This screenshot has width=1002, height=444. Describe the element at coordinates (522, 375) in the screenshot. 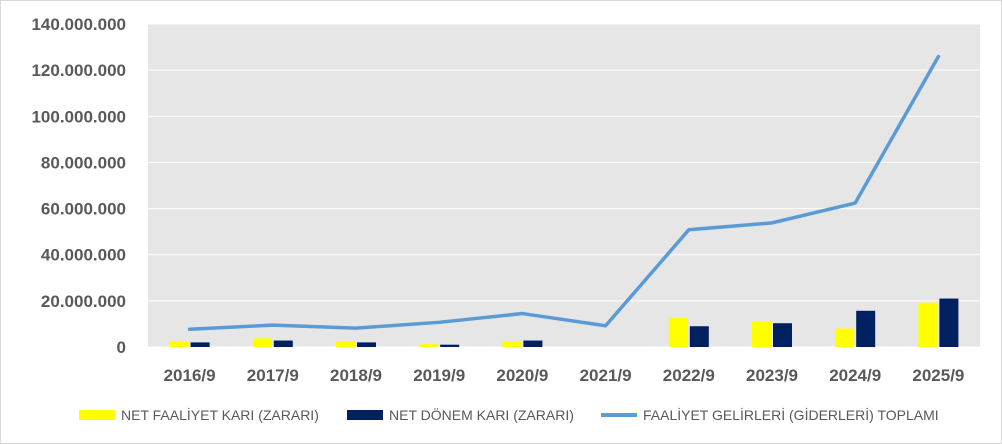

I see `x-tick-label: 2020/9` at that location.